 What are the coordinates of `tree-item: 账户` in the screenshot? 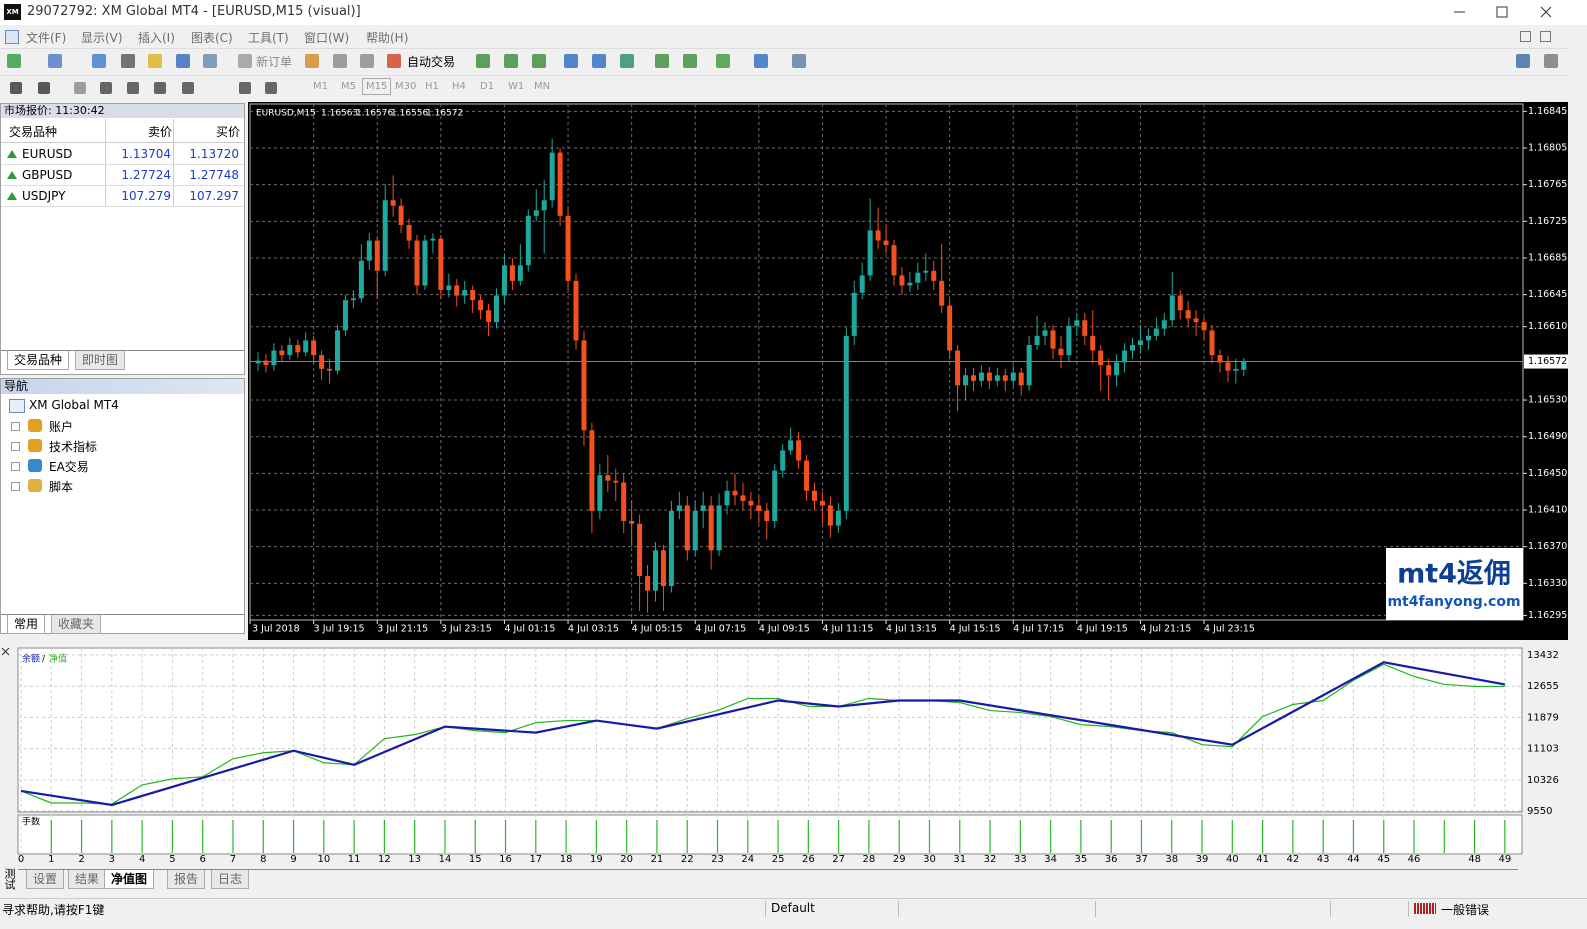 It's located at (61, 427).